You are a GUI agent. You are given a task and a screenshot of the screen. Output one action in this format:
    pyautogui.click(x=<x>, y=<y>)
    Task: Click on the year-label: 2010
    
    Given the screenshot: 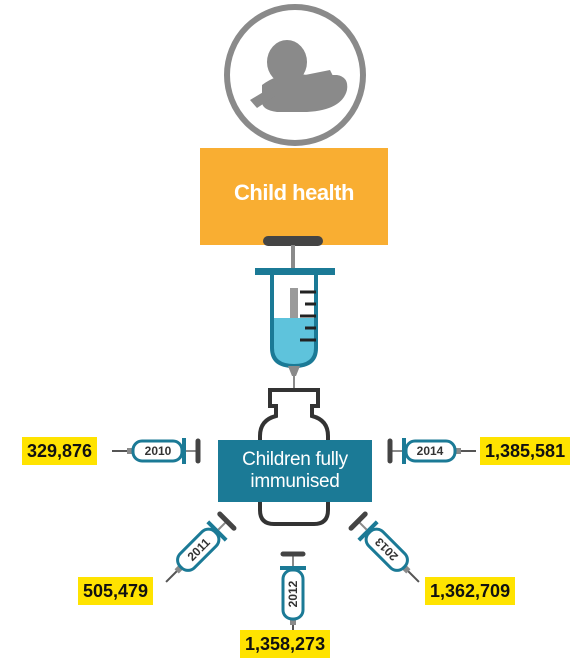 What is the action you would take?
    pyautogui.click(x=158, y=451)
    